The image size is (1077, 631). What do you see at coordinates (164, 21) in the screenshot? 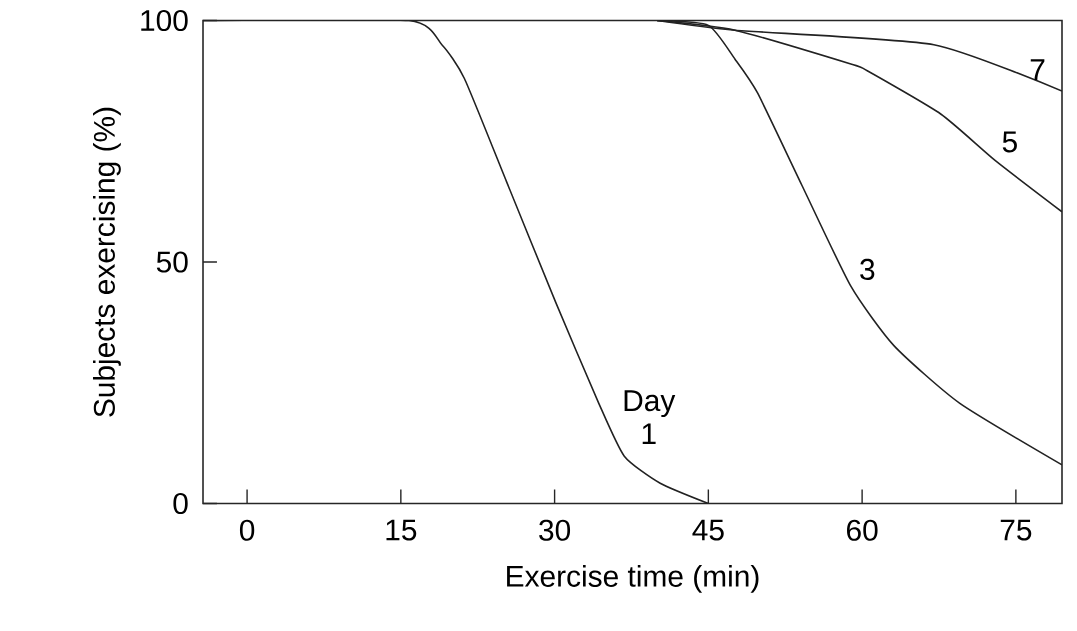
I see `y-tick-label: 100` at bounding box center [164, 21].